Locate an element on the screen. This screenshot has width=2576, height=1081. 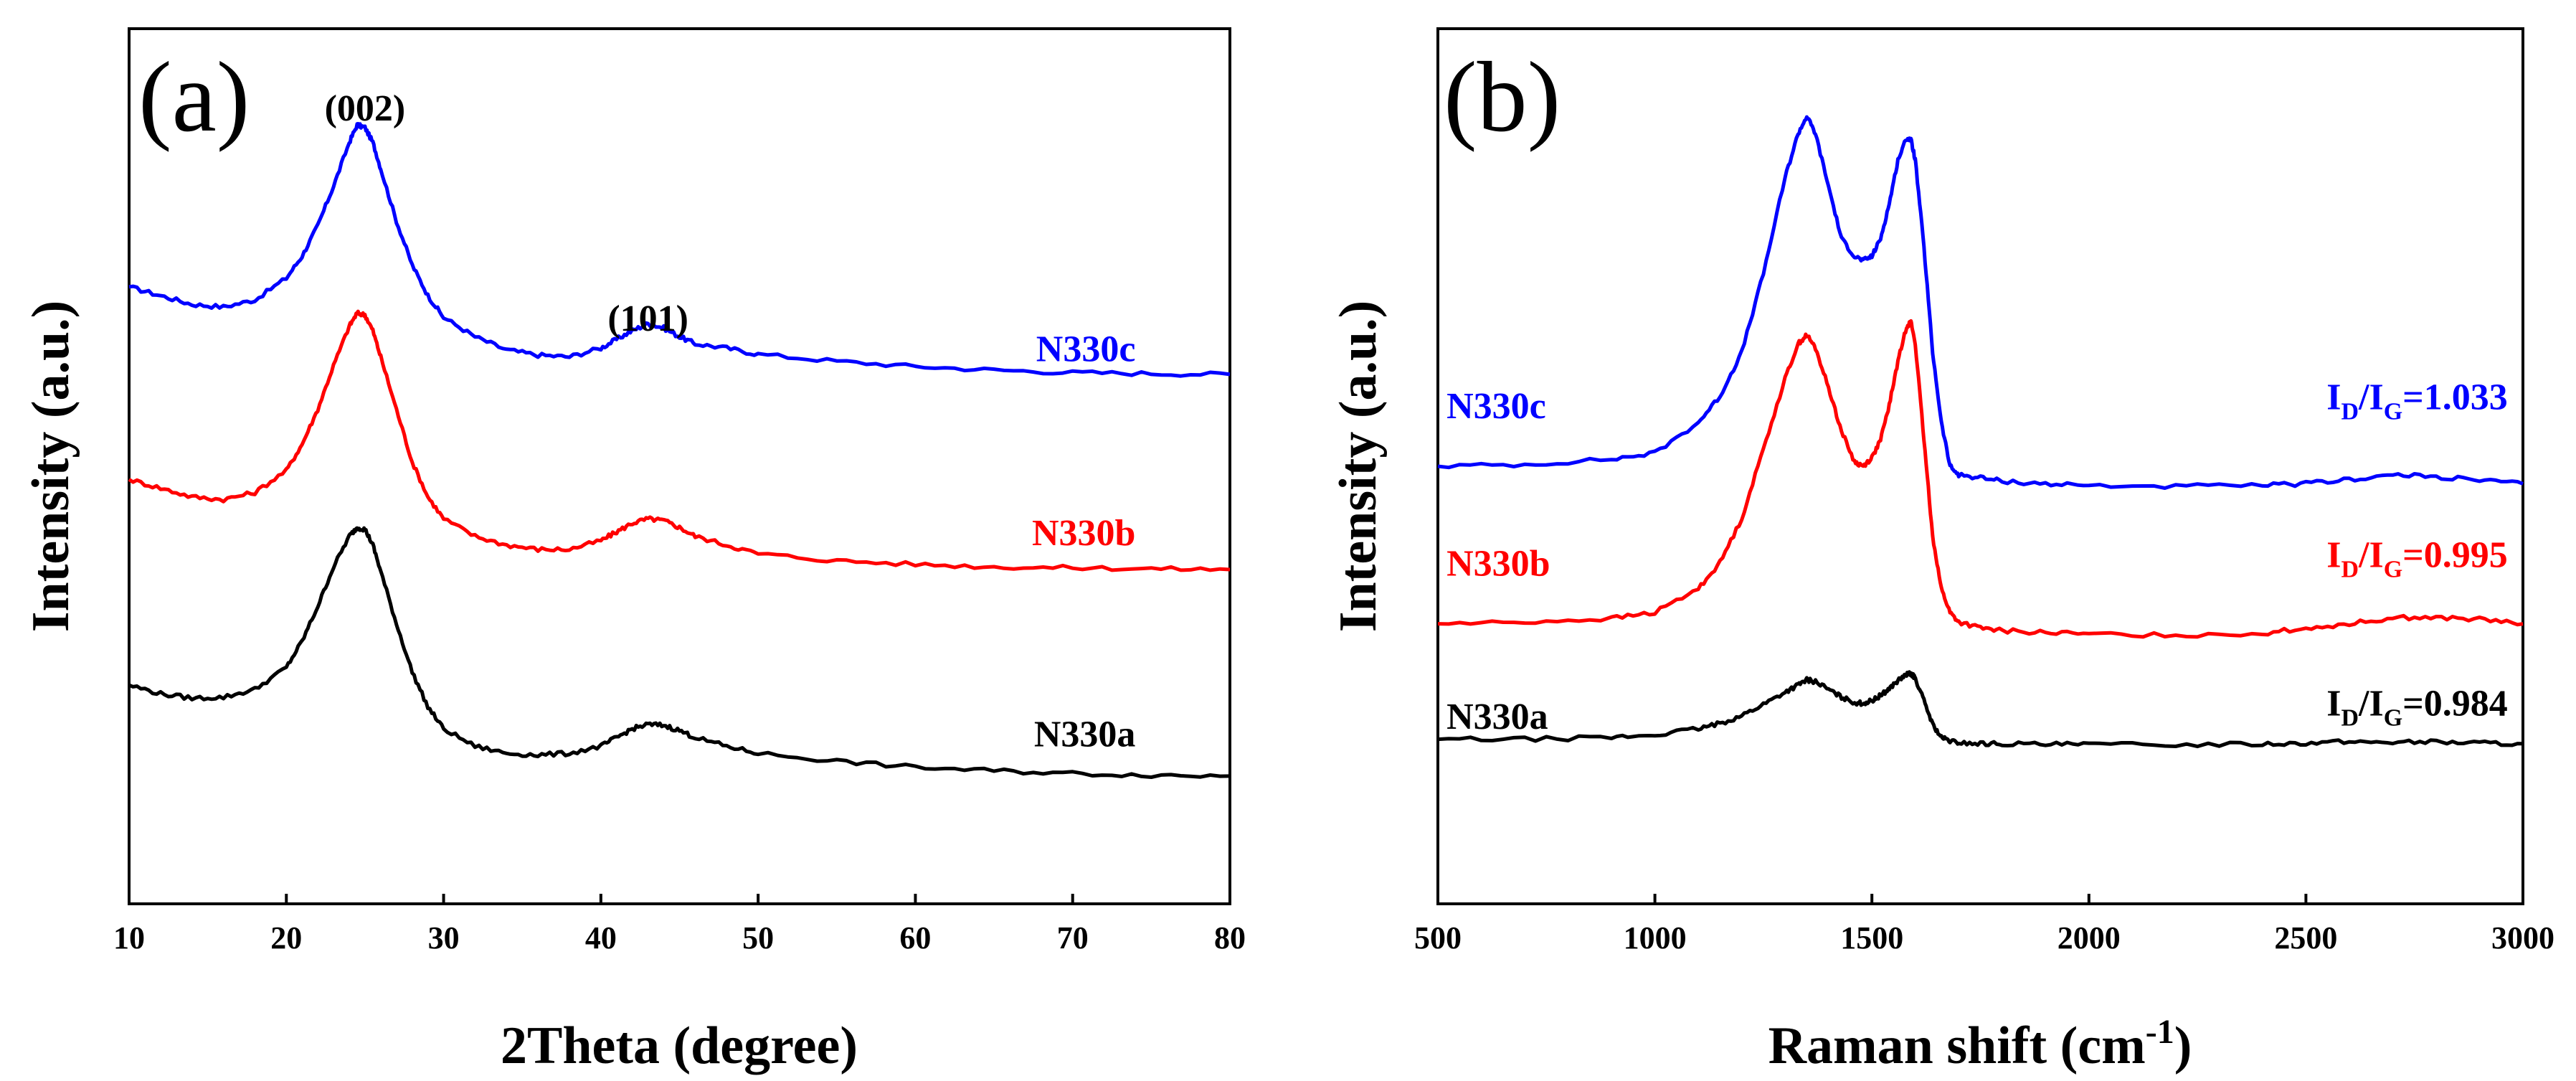
x-tick-label: 2500 is located at coordinates (2305, 937).